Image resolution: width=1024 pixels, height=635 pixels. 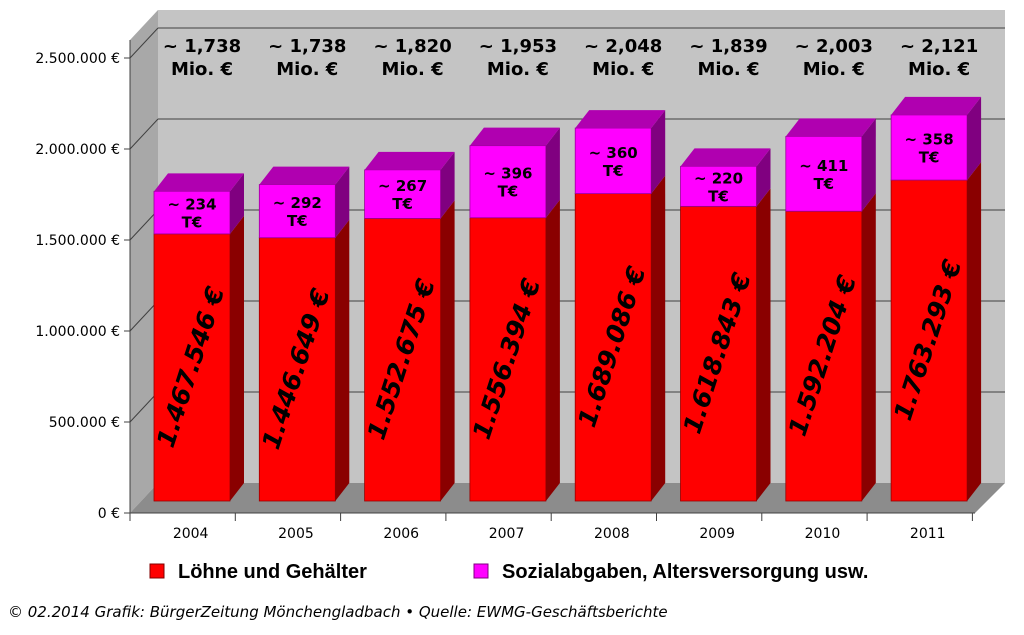 I want to click on y-tick-label: 2.500.000 €, so click(x=77, y=59).